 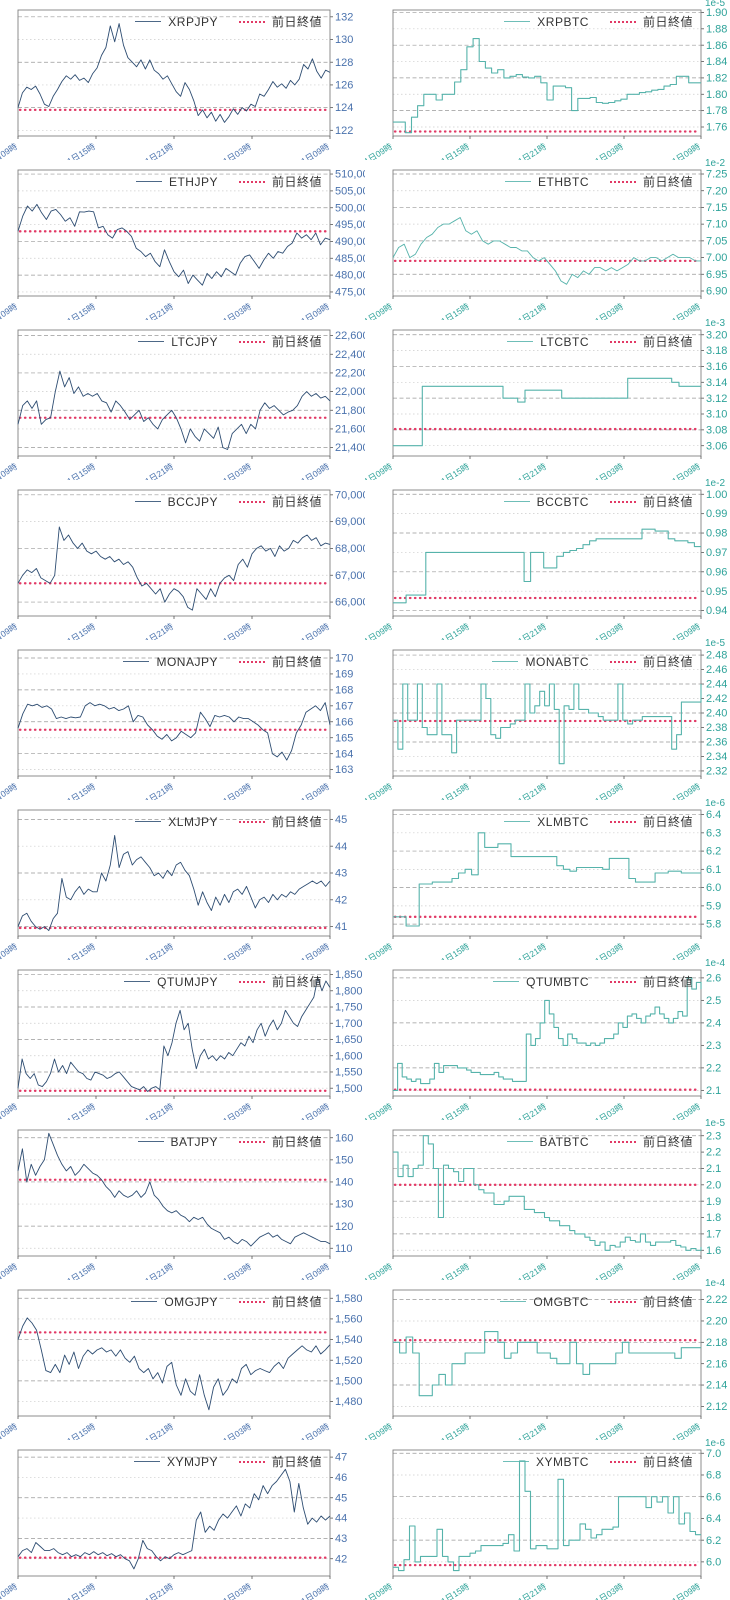 What do you see at coordinates (716, 514) in the screenshot?
I see `y-tick-label: 0.99` at bounding box center [716, 514].